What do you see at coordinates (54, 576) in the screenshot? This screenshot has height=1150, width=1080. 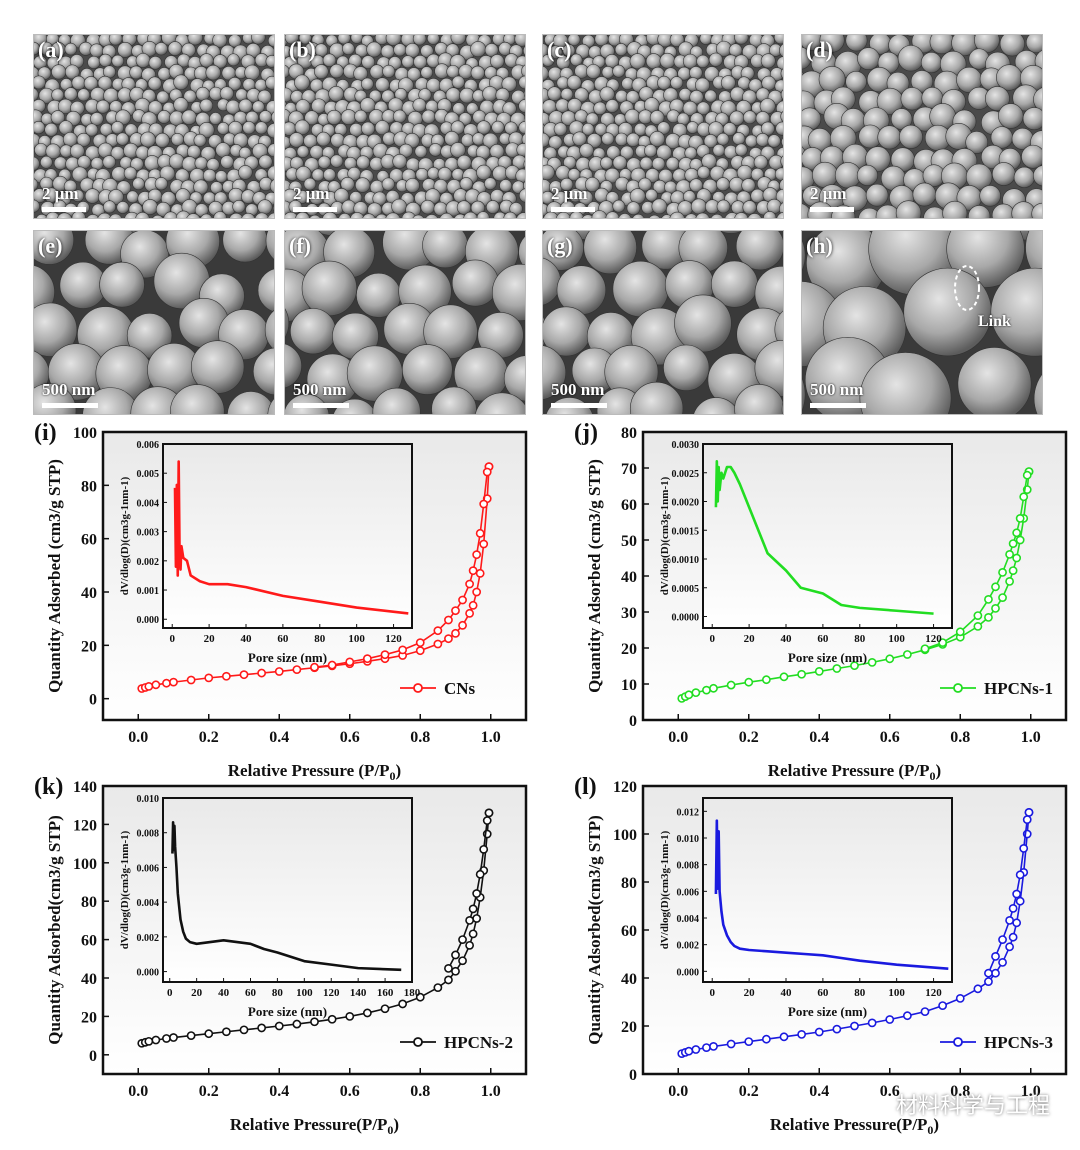 I see `y-axis-label: Quantity Adsorbed (cm3/g STP)` at bounding box center [54, 576].